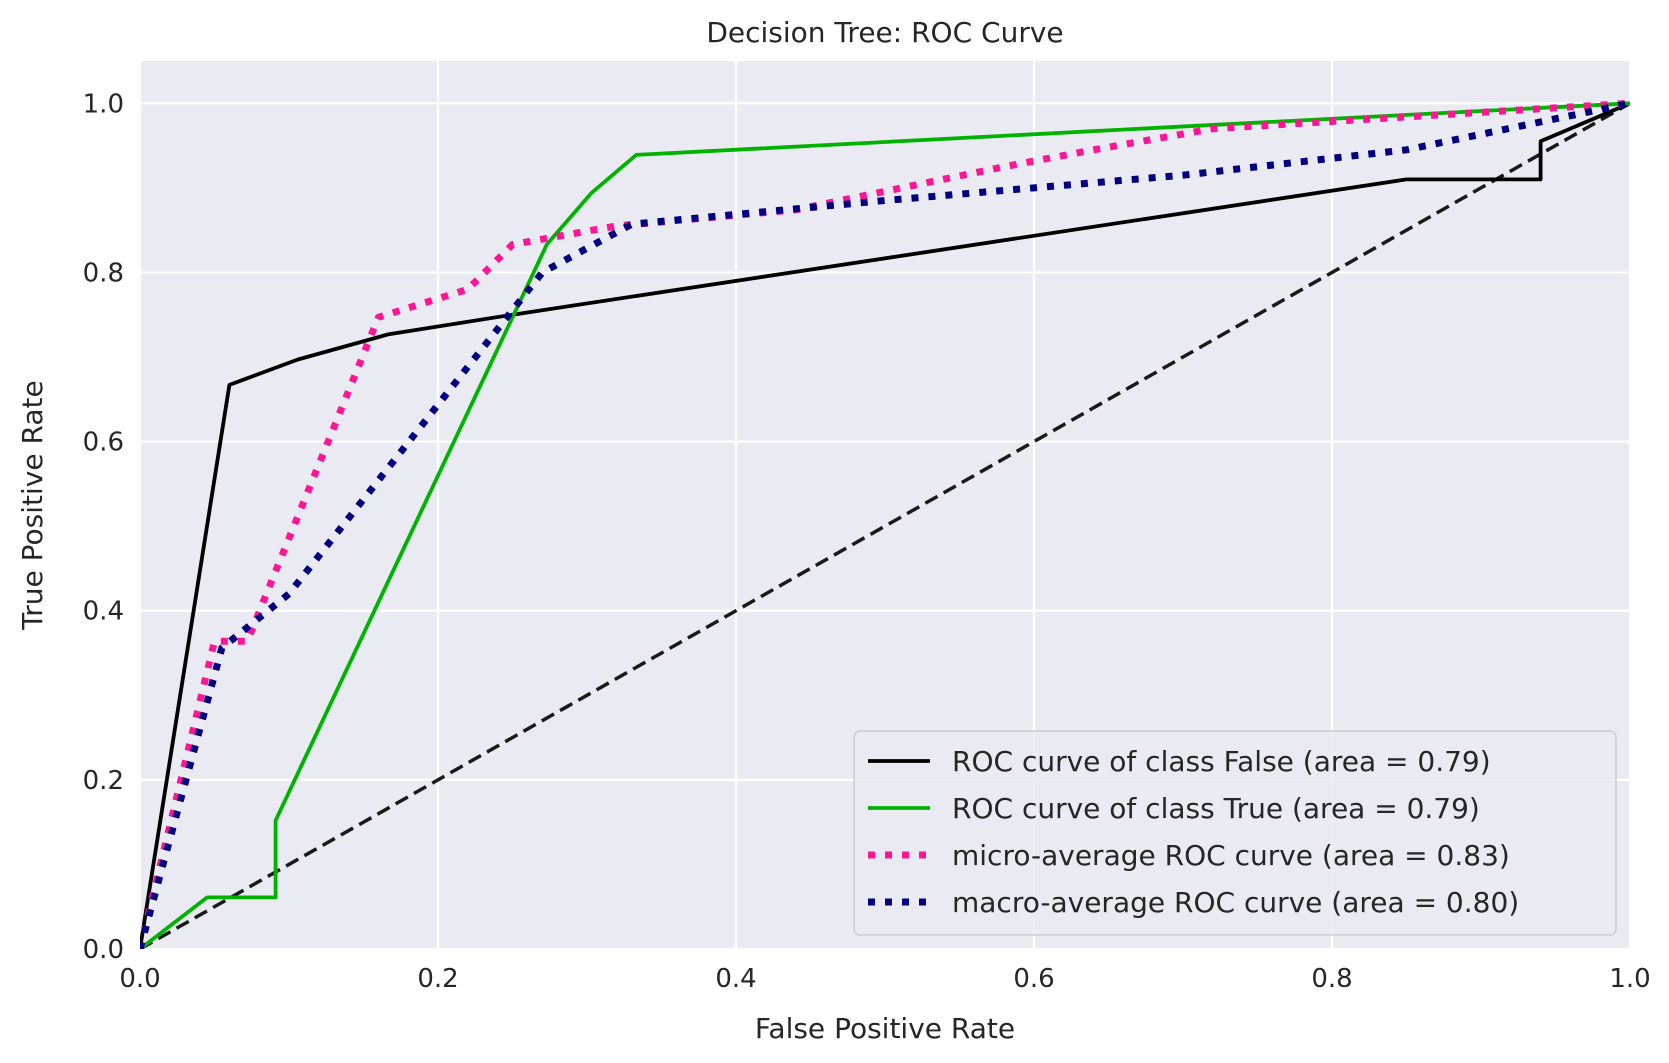  I want to click on y-tick-label: 0.8, so click(103, 273).